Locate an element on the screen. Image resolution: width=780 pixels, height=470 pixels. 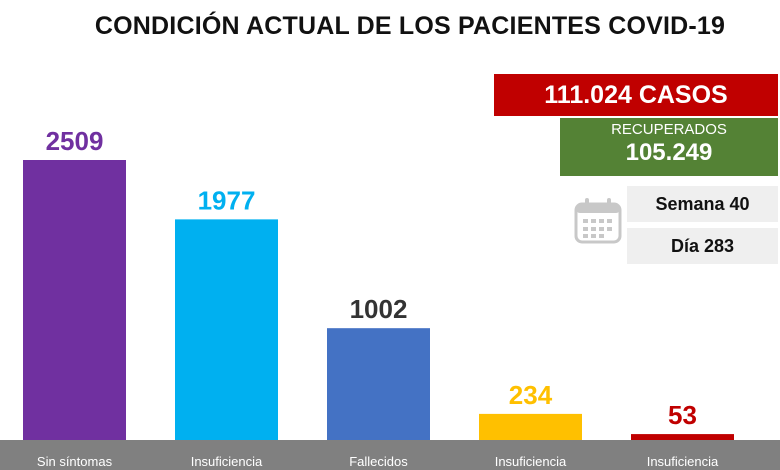
category-label-1: Sin síntomas is located at coordinates (75, 461).